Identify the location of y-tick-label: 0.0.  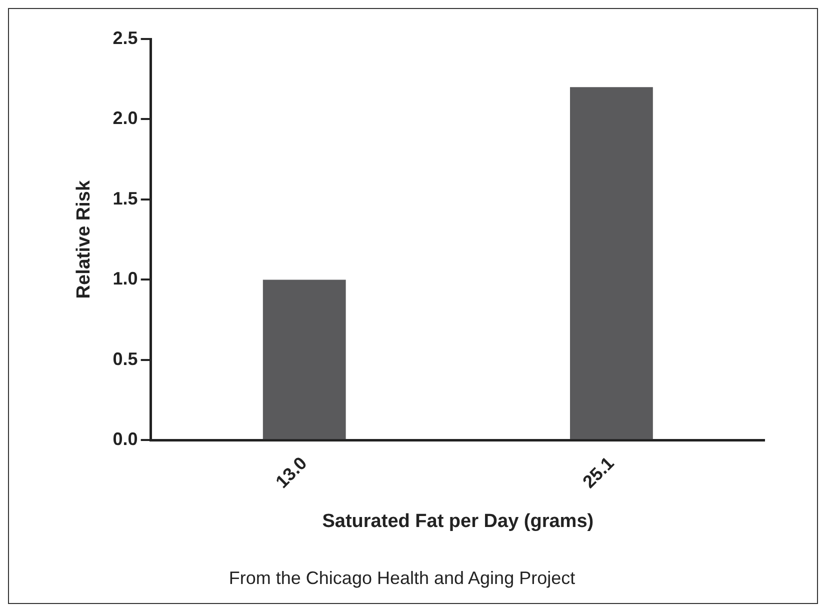
(125, 439).